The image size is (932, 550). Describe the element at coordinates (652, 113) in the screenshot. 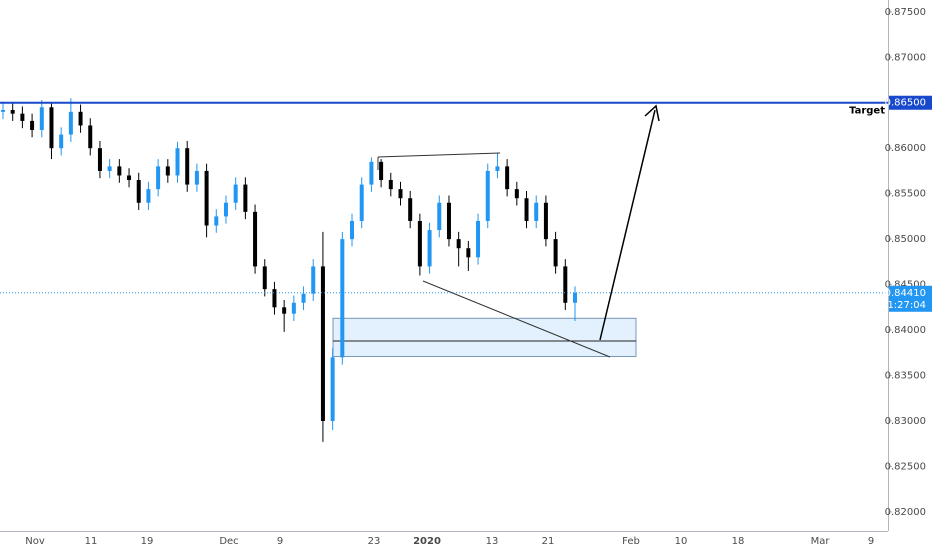

I see `arrow-head` at that location.